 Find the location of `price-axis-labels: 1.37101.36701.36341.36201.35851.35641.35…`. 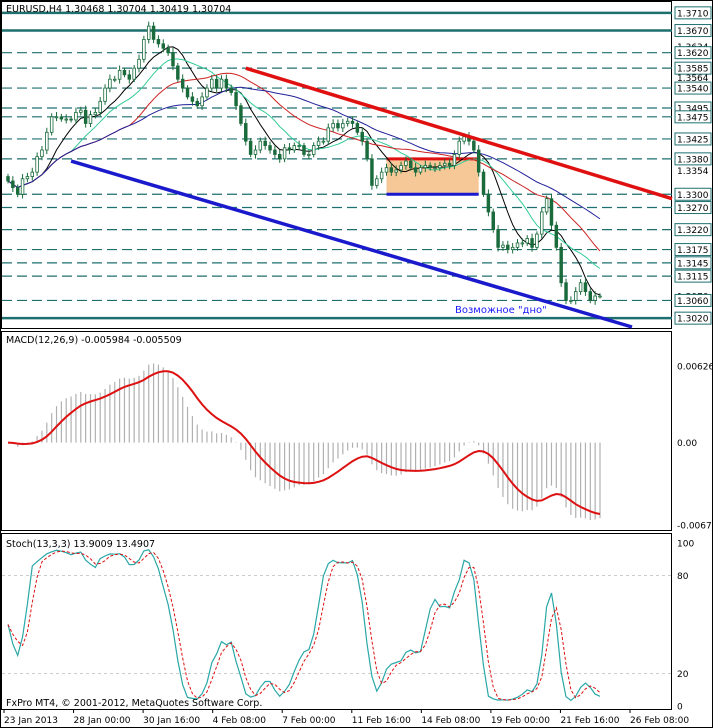

price-axis-labels: 1.37101.36701.36341.36201.35851.35641.35… is located at coordinates (693, 165).